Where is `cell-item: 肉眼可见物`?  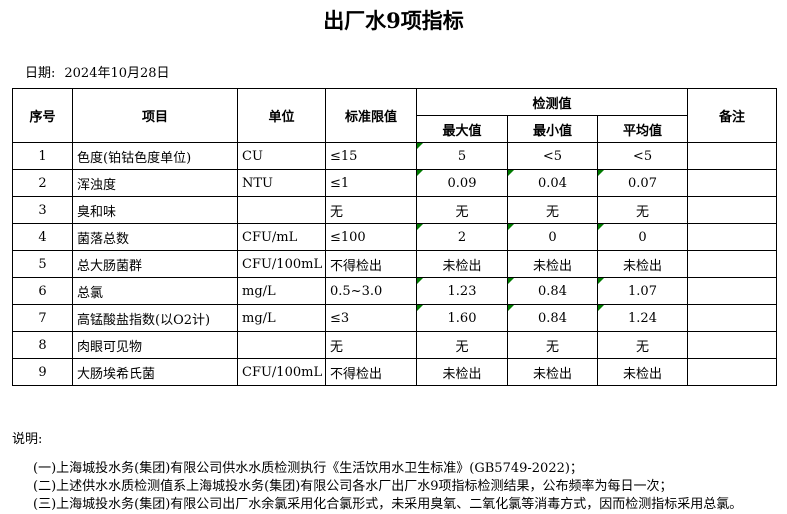 cell-item: 肉眼可见物 is located at coordinates (155, 345).